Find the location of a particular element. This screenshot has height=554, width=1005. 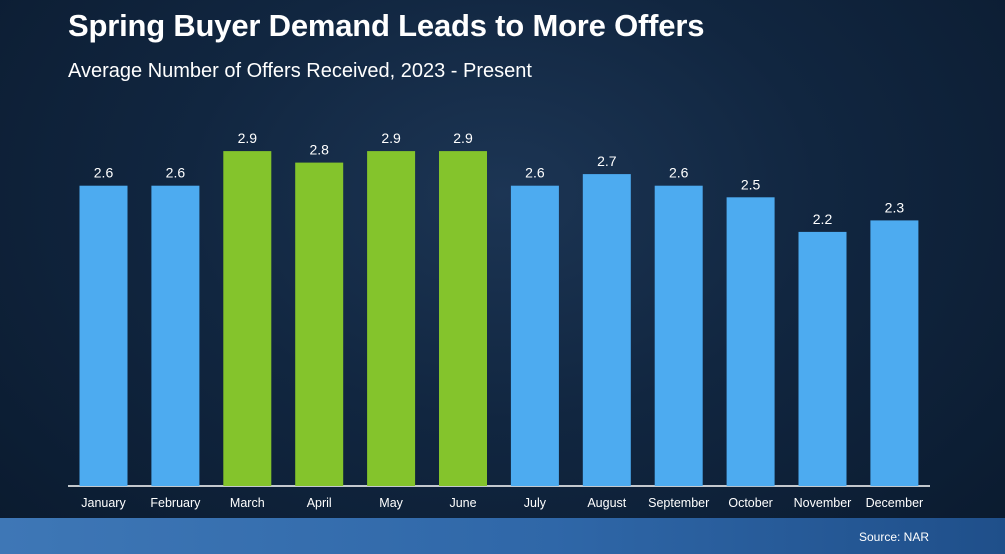

value-label-october: 2.5 is located at coordinates (751, 184).